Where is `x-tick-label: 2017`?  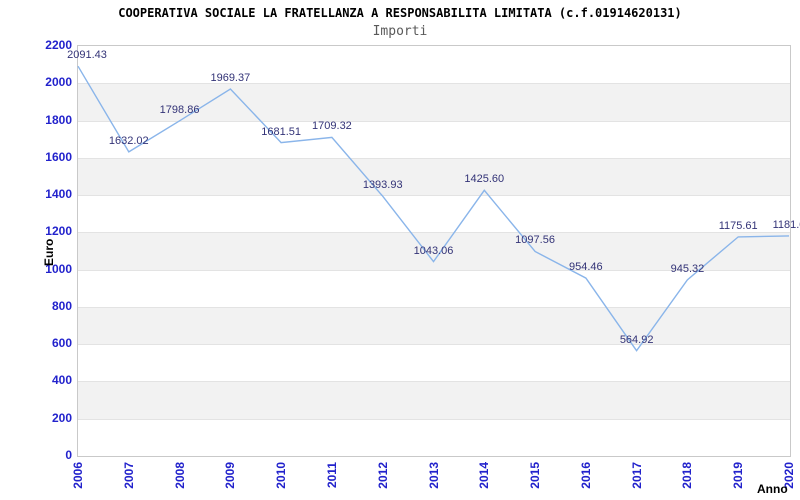
x-tick-label: 2017 is located at coordinates (636, 475).